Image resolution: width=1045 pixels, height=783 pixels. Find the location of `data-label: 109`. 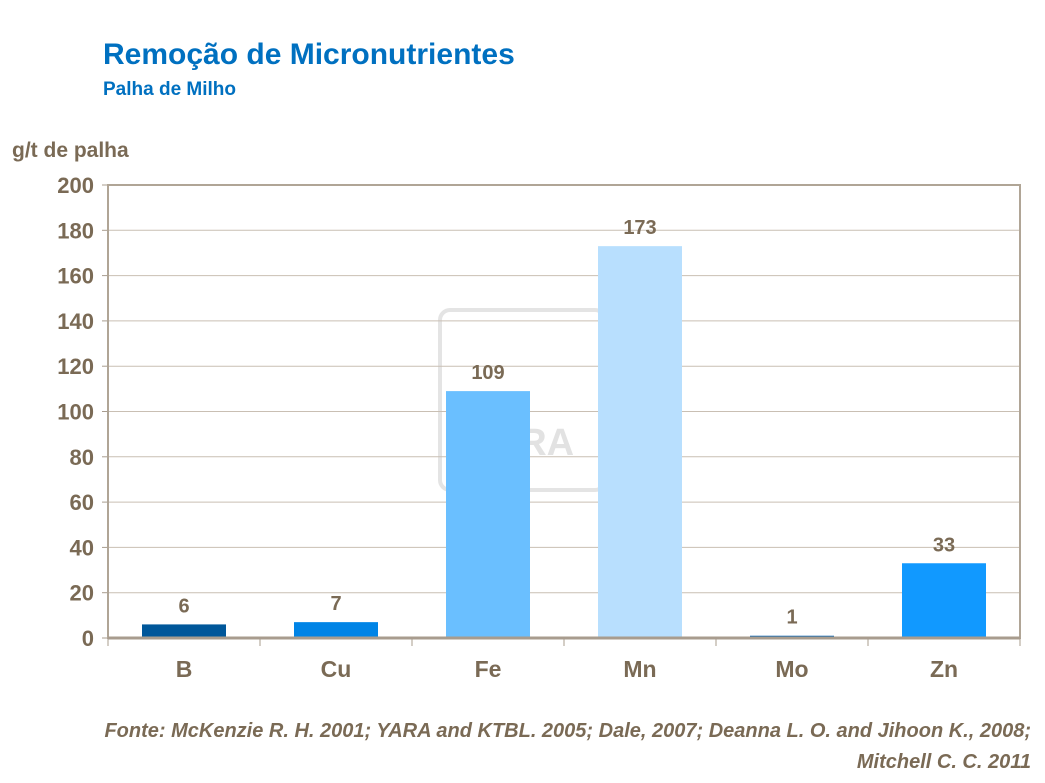

data-label: 109 is located at coordinates (487, 373).